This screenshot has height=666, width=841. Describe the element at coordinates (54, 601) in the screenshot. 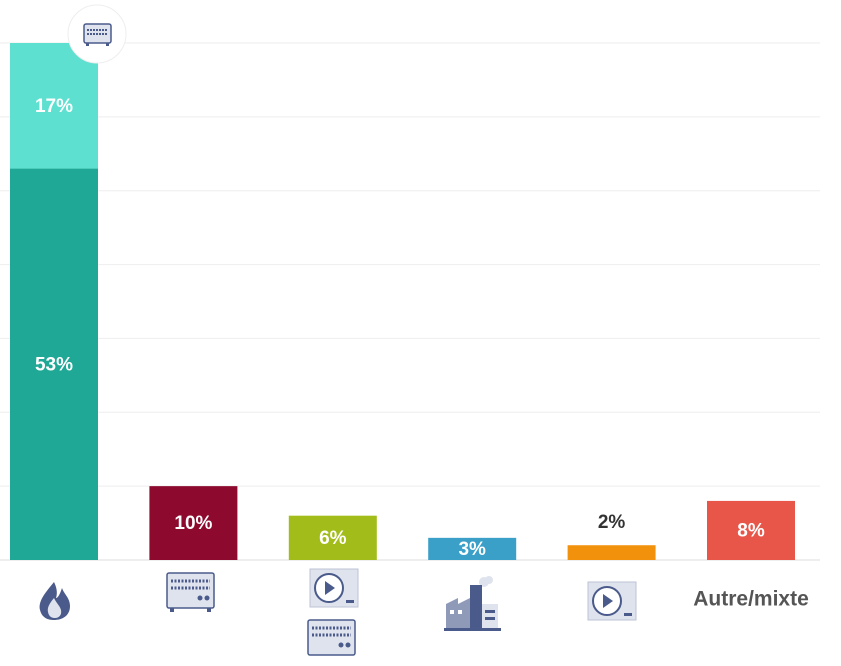

I see `flame-icon` at that location.